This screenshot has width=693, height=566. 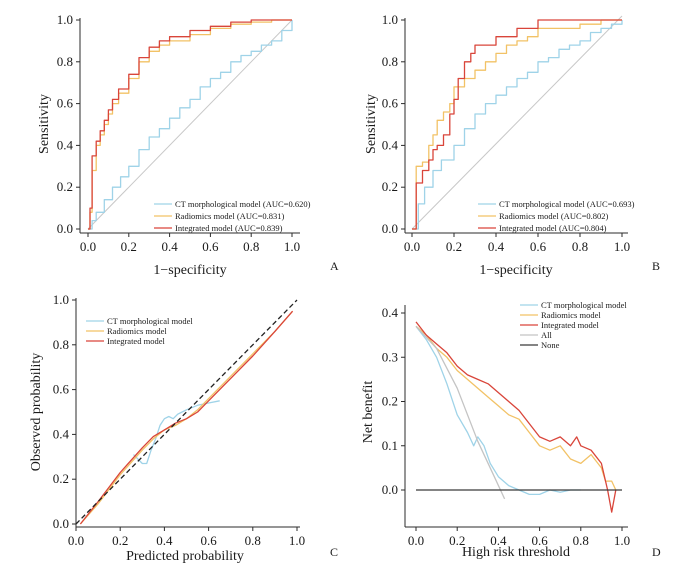 I want to click on panel-b-x-tick-label: 0.6, so click(x=538, y=246).